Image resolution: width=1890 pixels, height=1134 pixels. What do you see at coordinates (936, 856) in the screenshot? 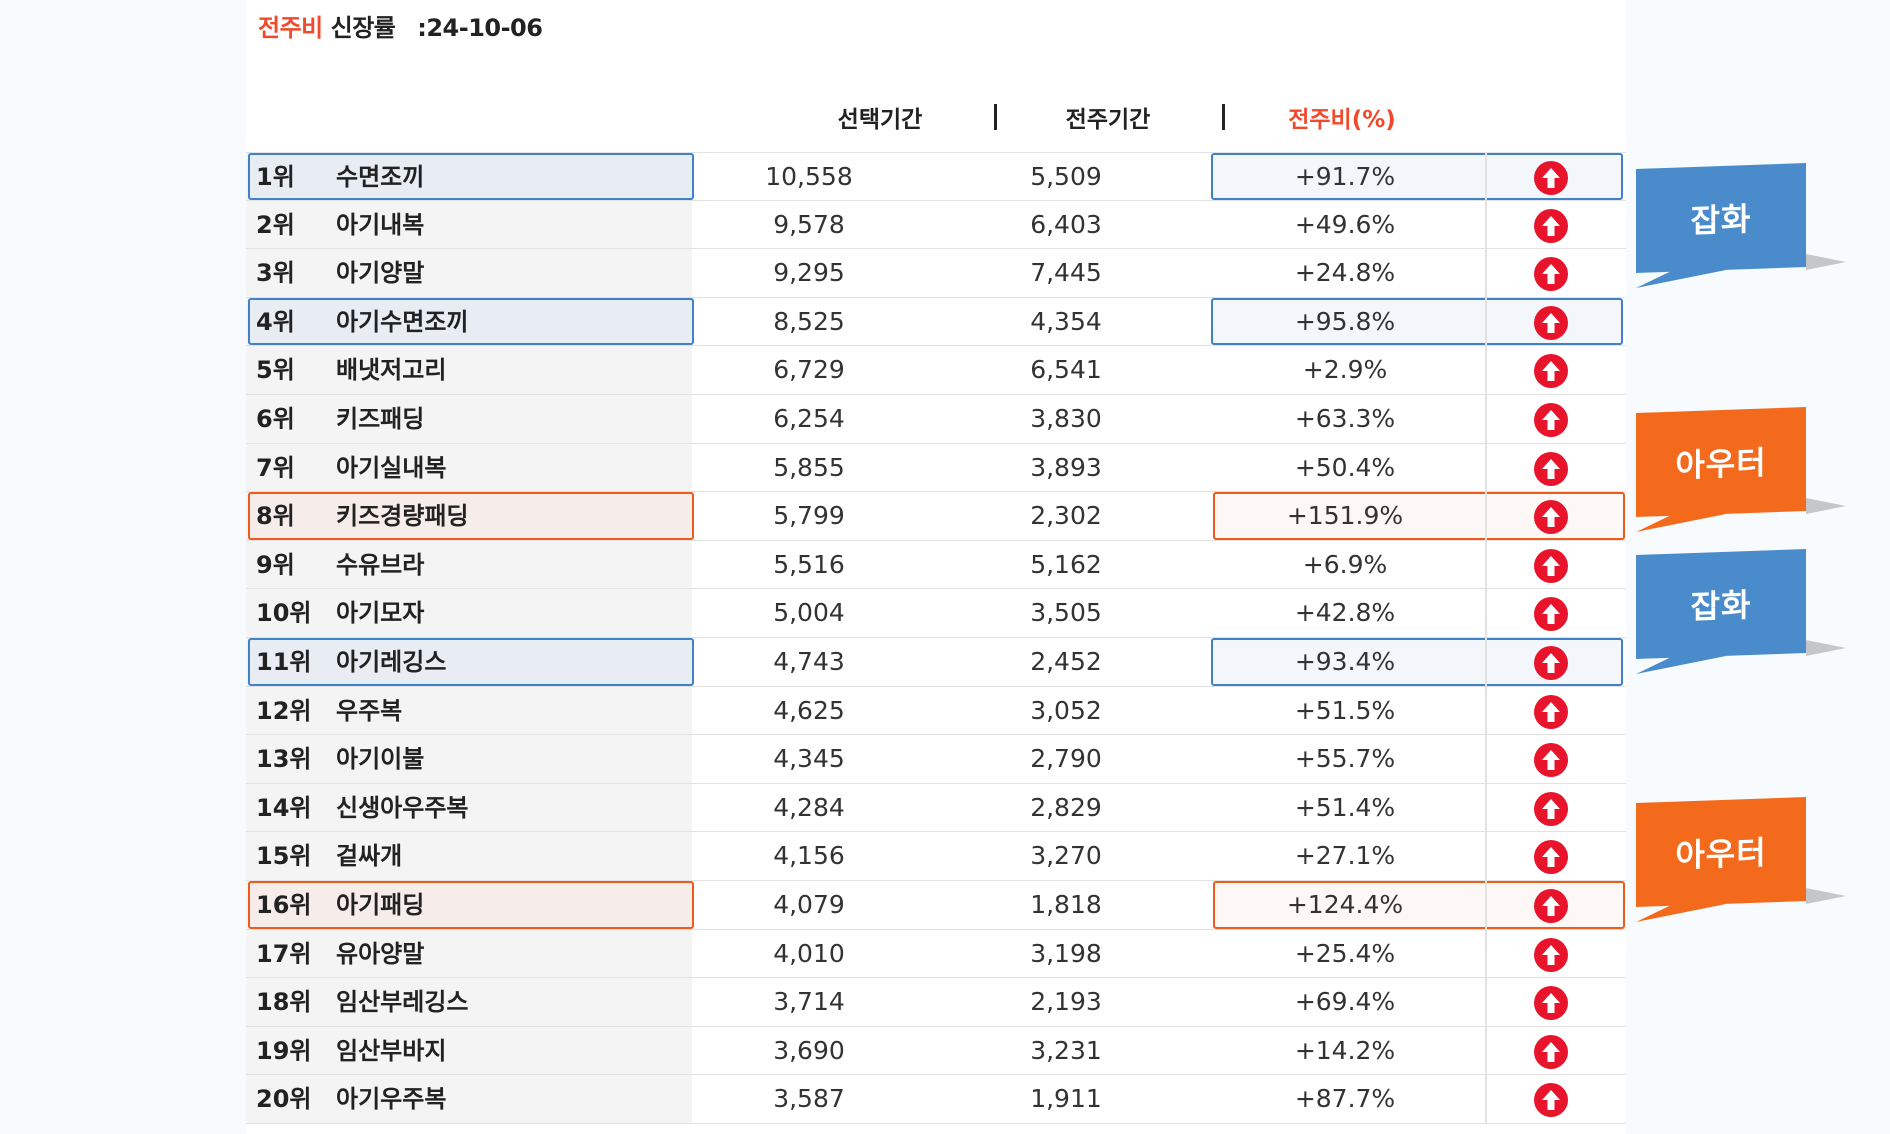
I see `table-row: 15위 겉싸개 4,156 3,270 +27.1%` at bounding box center [936, 856].